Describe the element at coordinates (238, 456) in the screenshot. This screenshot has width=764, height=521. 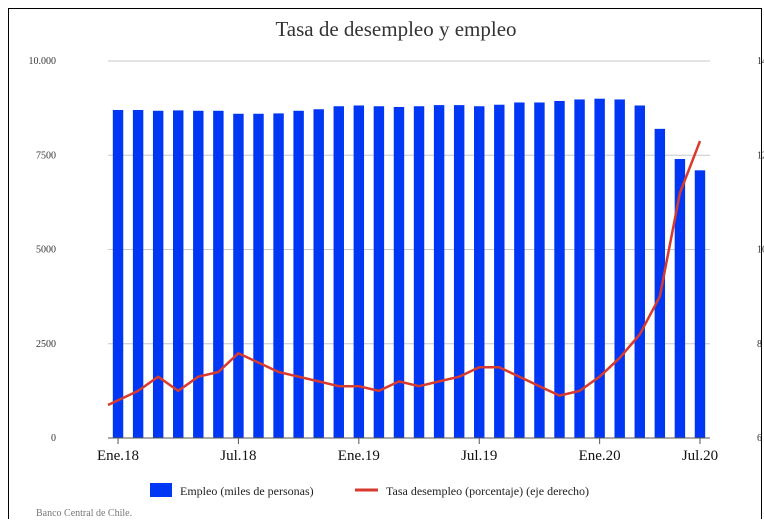
I see `x-tick-label: Jul.18` at that location.